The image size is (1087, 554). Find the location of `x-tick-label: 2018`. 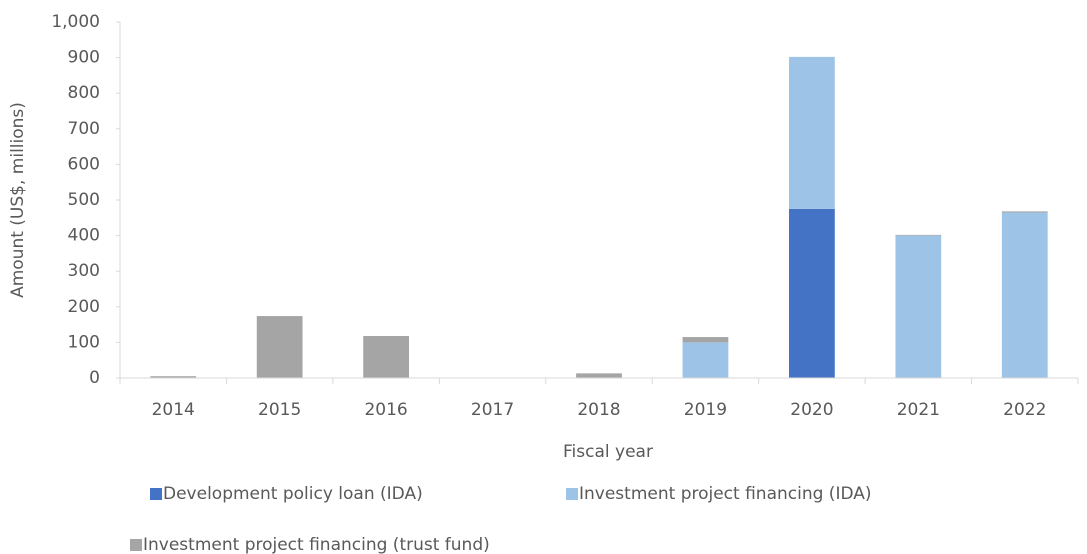

x-tick-label: 2018 is located at coordinates (598, 410).